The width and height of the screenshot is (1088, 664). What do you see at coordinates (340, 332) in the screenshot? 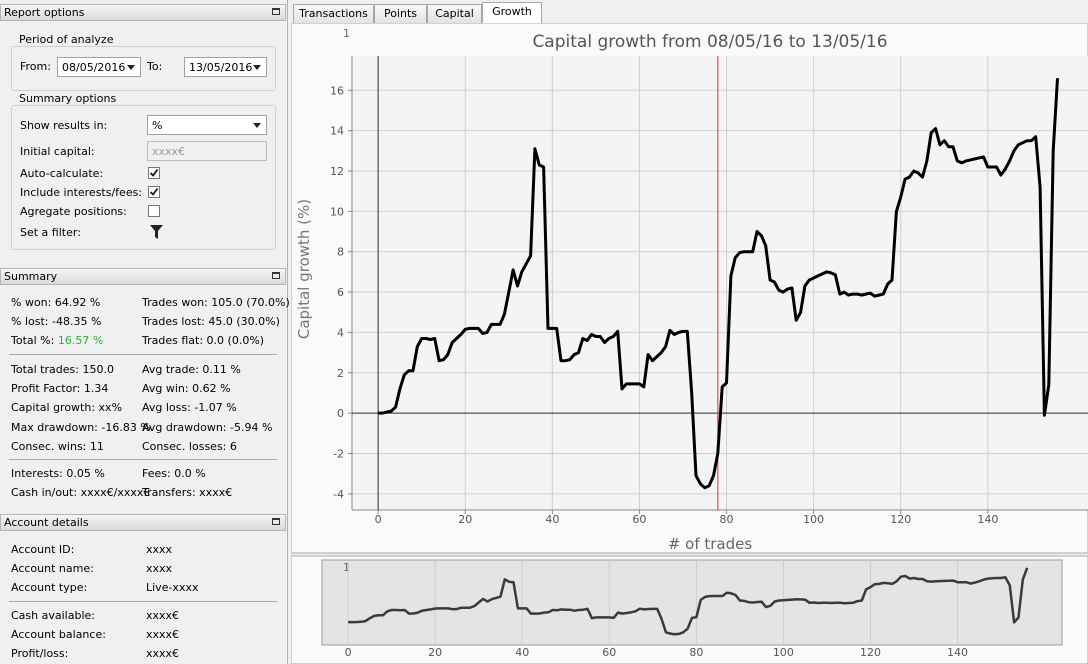
I see `y-tick-label: 4` at bounding box center [340, 332].